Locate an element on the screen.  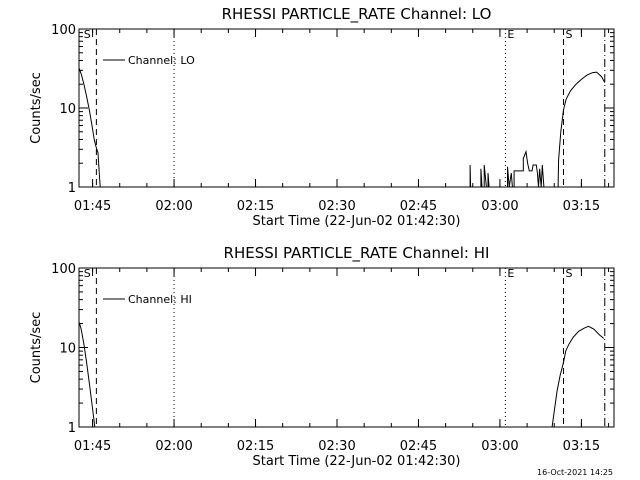
chart-title: RHESSI PARTICLE_RATE Channel: LO is located at coordinates (357, 14).